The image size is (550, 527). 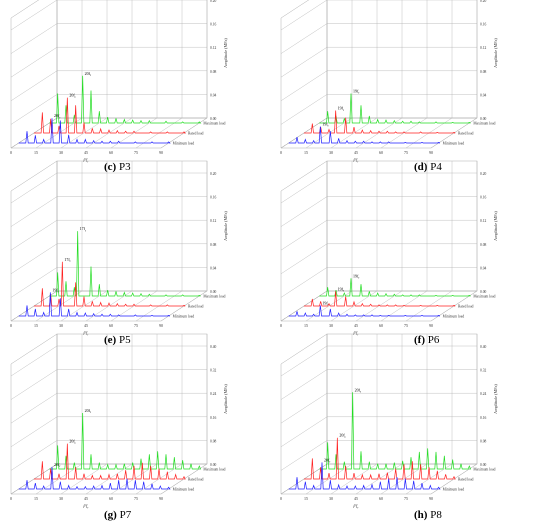 I want to click on caption-title-h: P8, so click(x=436, y=515).